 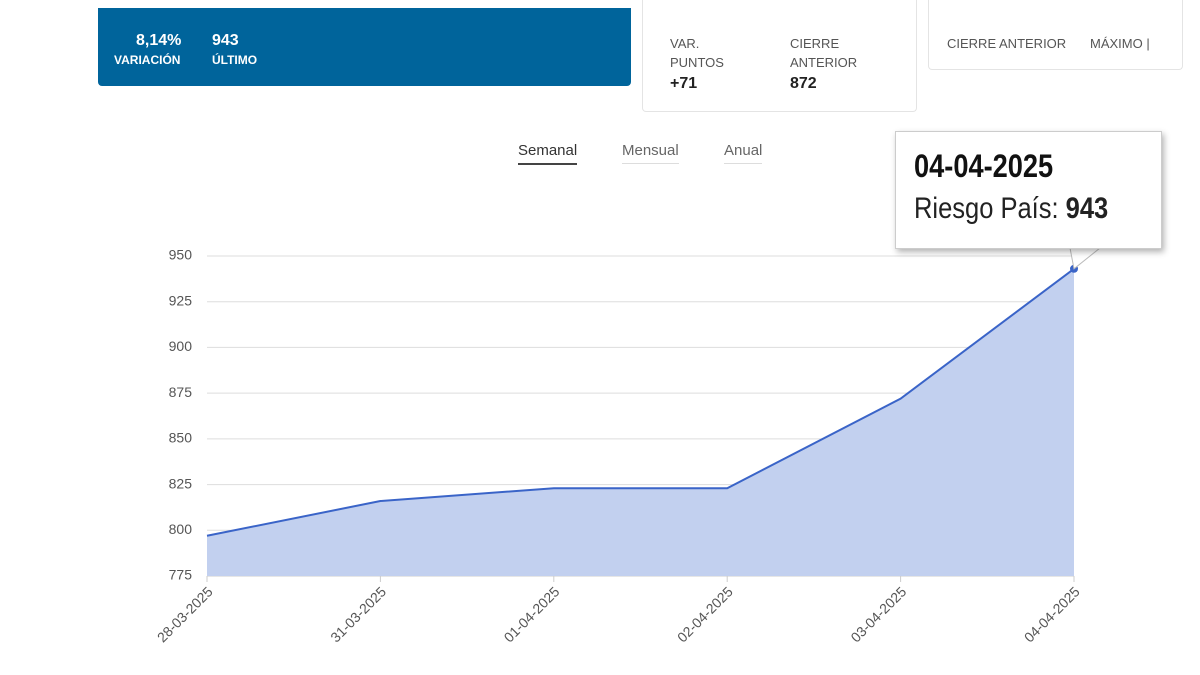 I want to click on x-tick-label: 02-04-2025, so click(x=705, y=614).